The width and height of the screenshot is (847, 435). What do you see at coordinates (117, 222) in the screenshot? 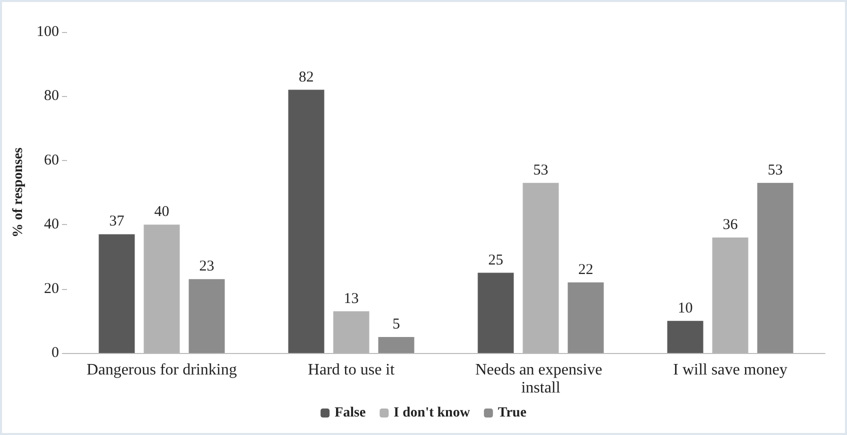
I see `data-label: 37` at bounding box center [117, 222].